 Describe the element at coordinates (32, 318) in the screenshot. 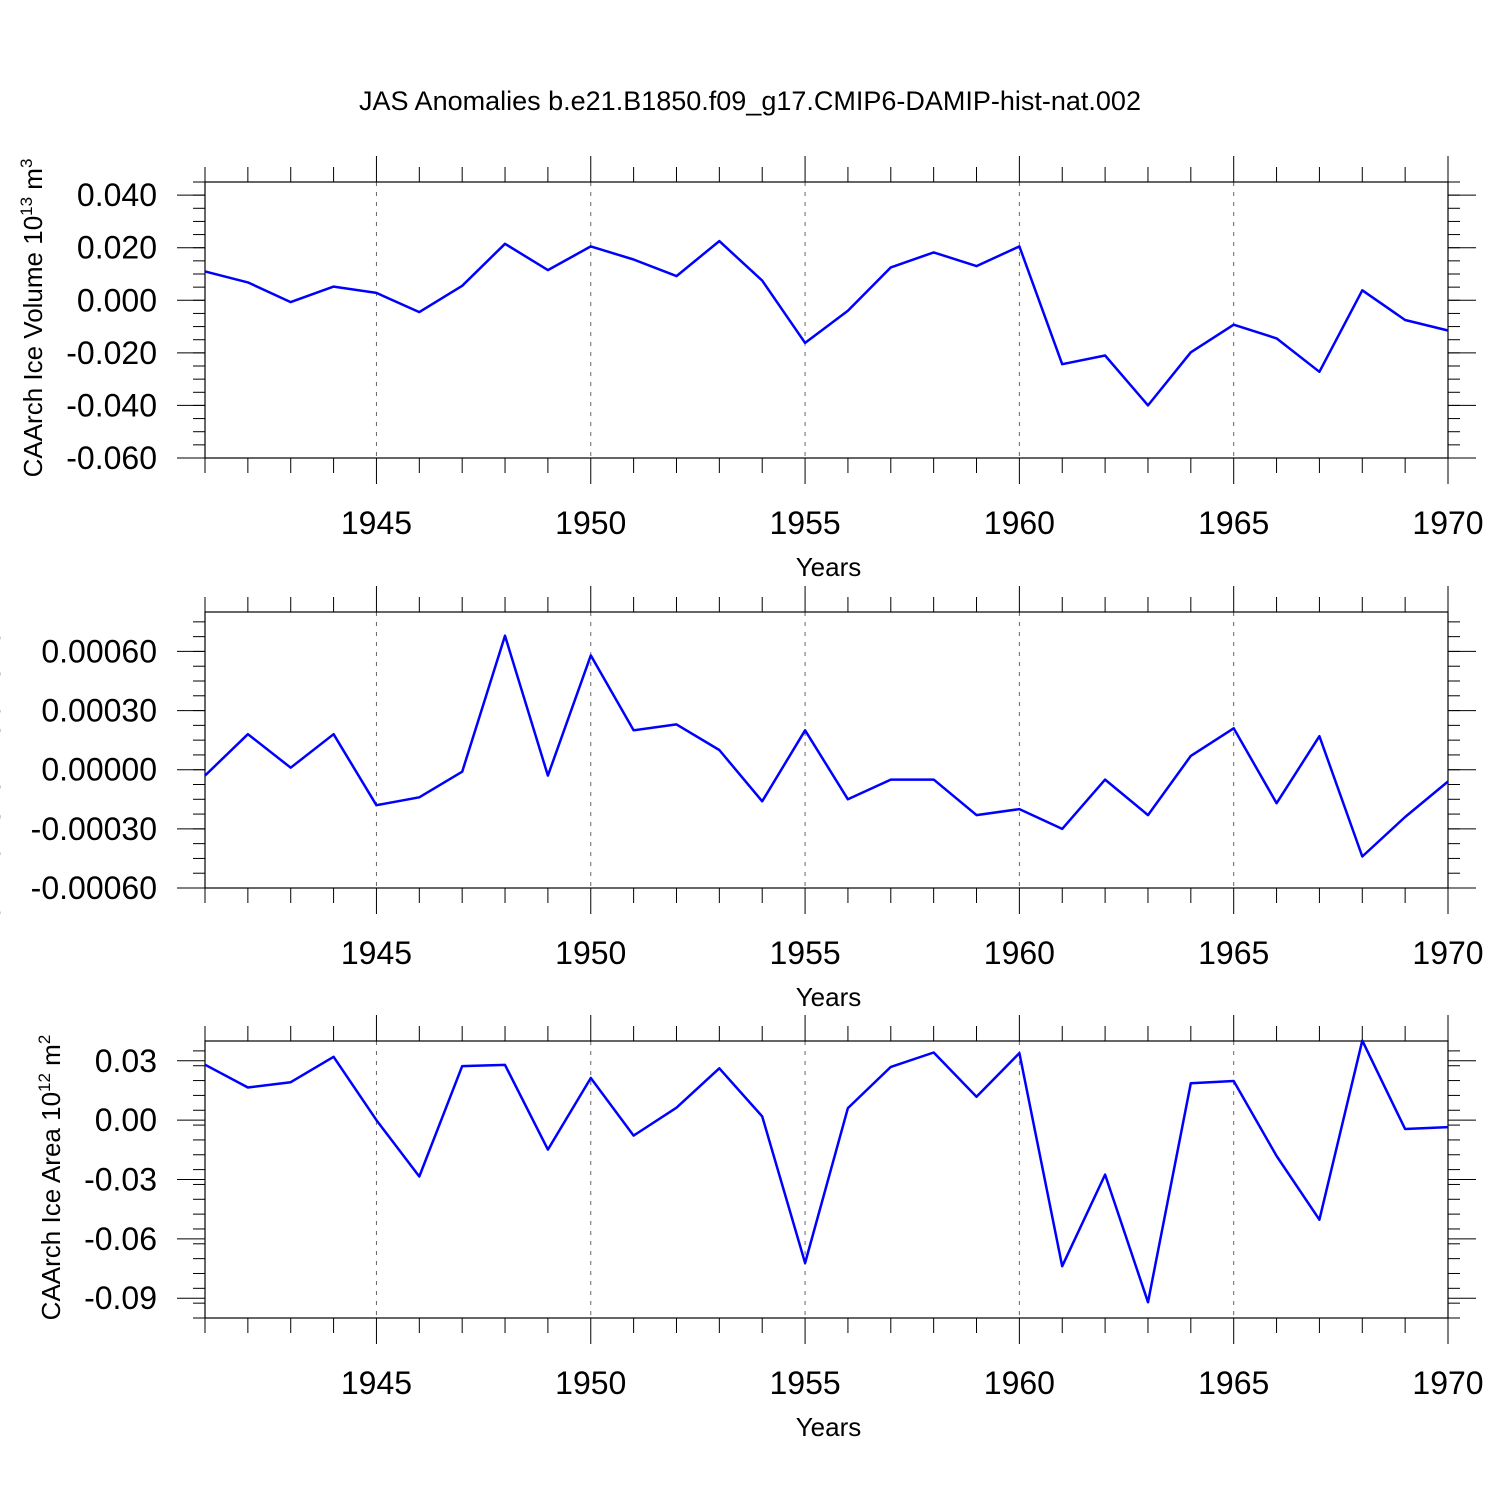

I see `y-axis-label: CAArch Ice Volume 1013 m3` at that location.